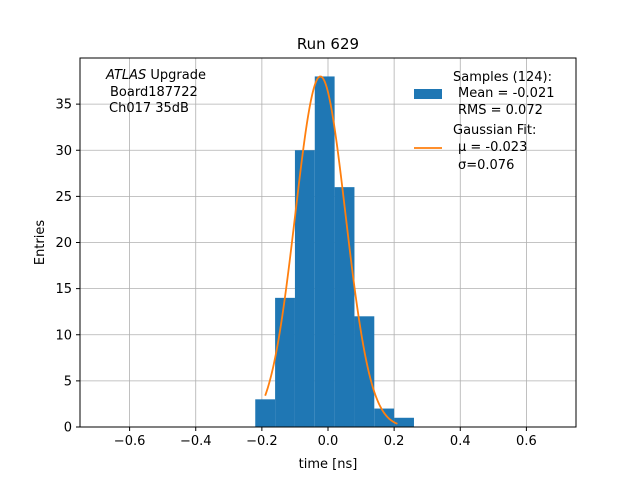 The image size is (640, 480). I want to click on x-axis-label: time [ns], so click(328, 464).